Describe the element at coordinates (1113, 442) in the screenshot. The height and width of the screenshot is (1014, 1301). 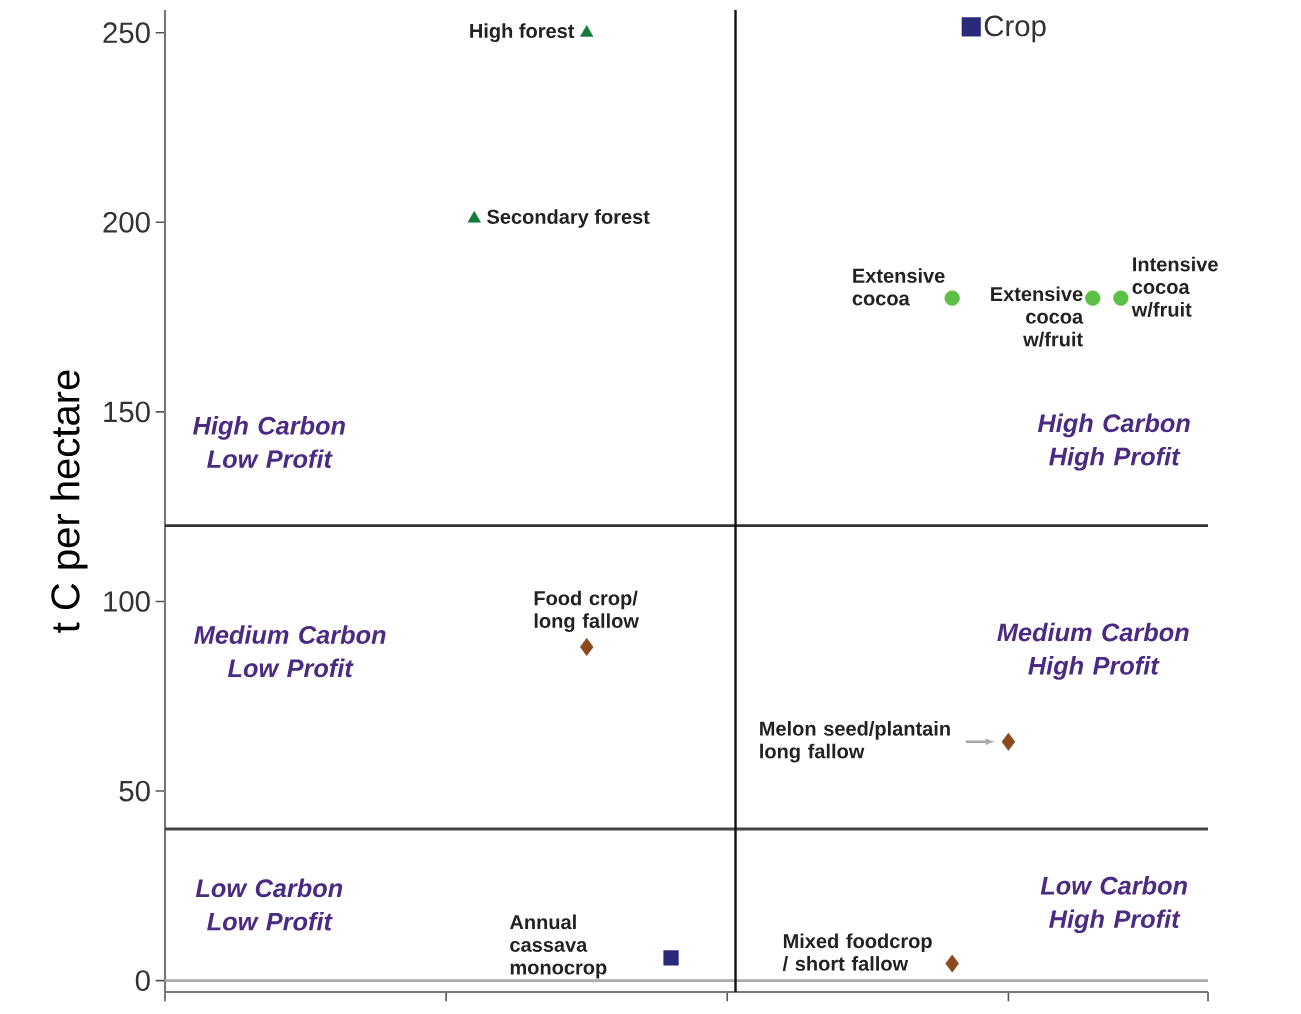
I see `annotation: High Carbon High Profit` at that location.